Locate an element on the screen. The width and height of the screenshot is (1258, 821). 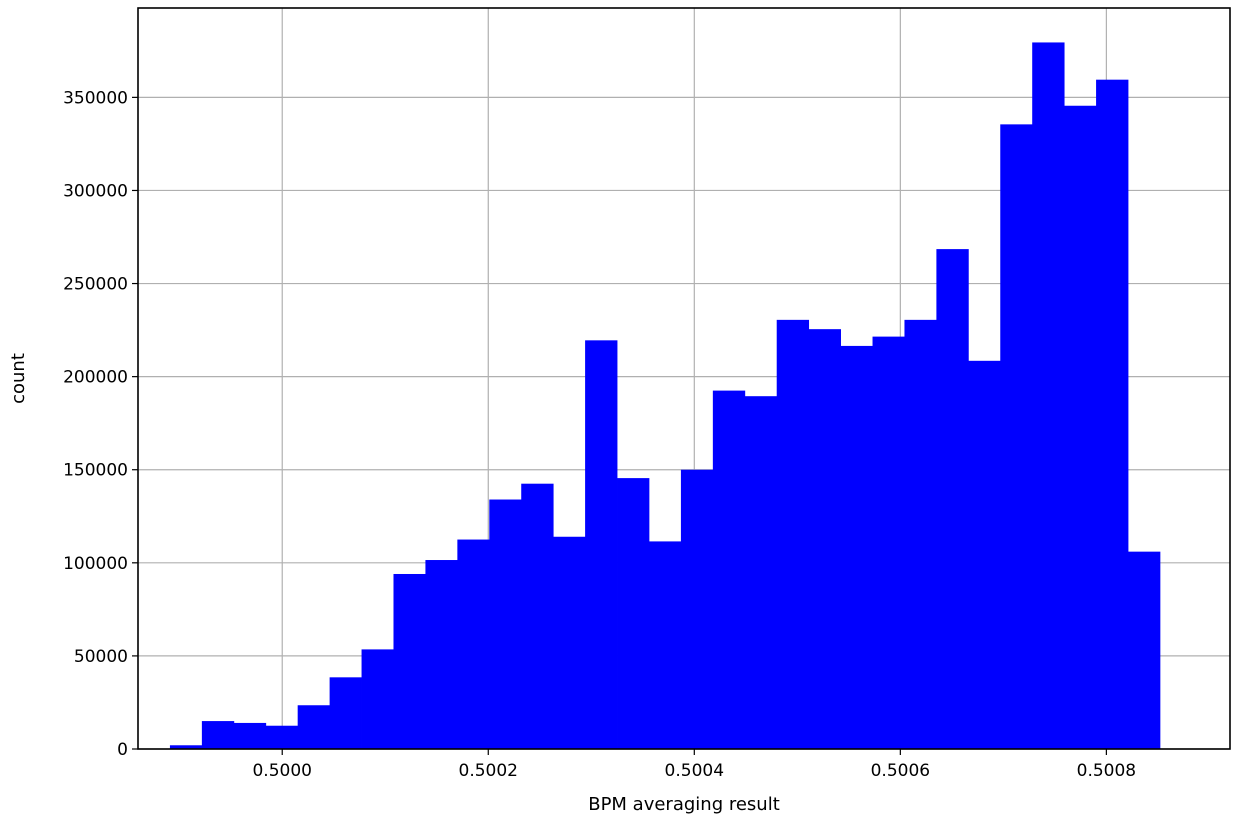
x-axis-label: BPM averaging result is located at coordinates (684, 804).